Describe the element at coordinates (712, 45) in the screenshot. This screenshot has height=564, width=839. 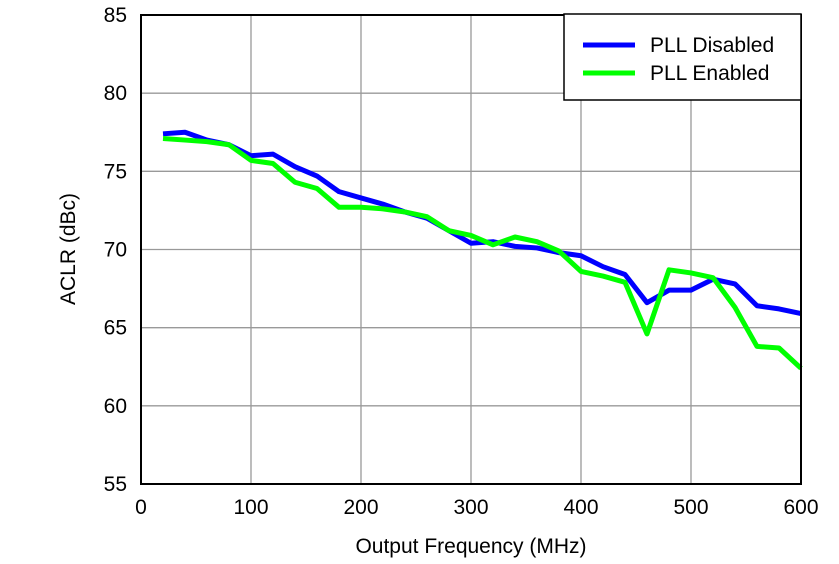
I see `legend-label-pll-disabled: PLL Disabled` at that location.